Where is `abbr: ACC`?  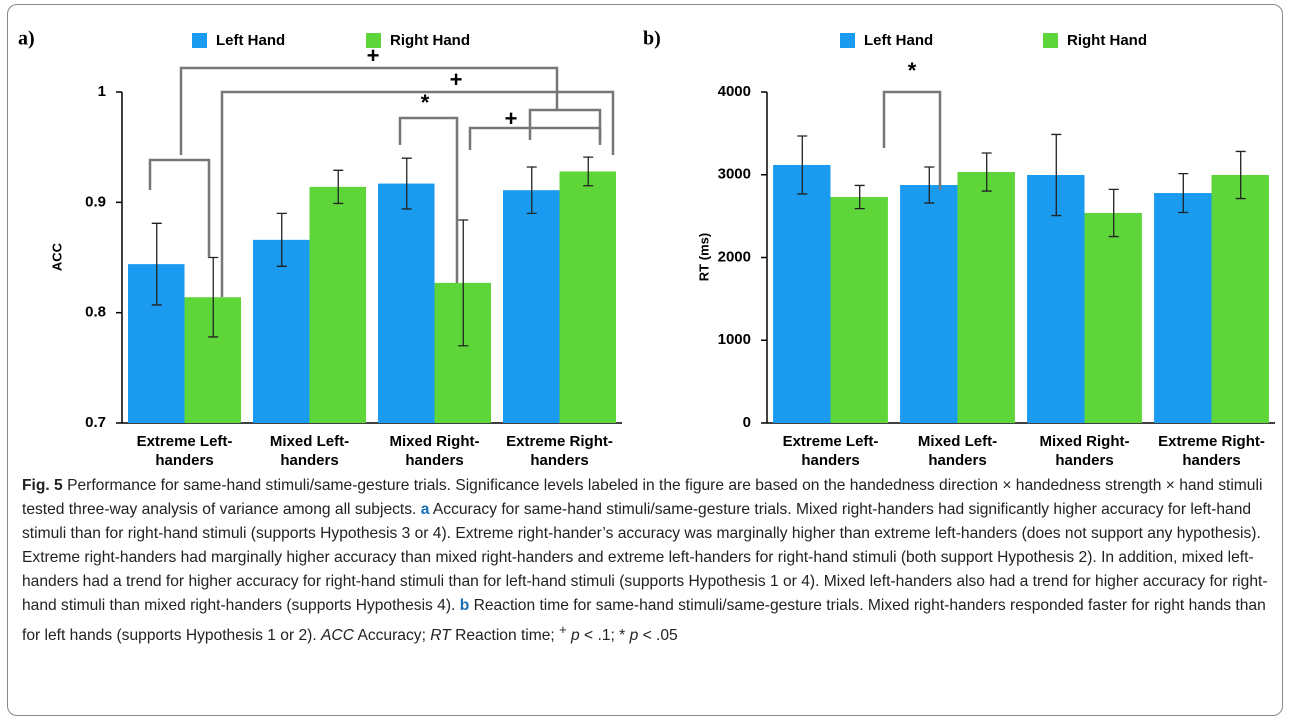
abbr: ACC is located at coordinates (337, 636).